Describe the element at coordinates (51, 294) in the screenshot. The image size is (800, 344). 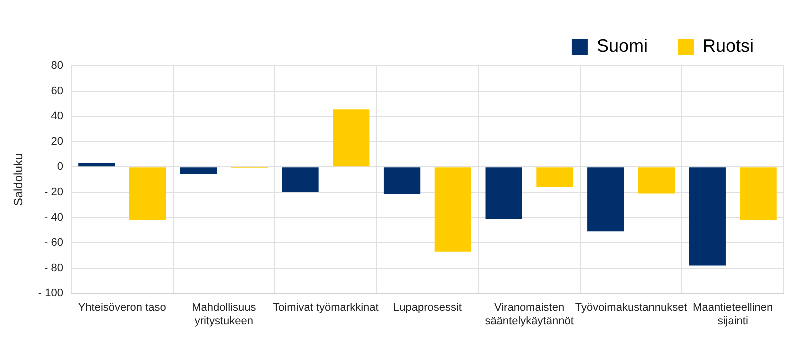
I see `y-tick-label: - 100` at that location.